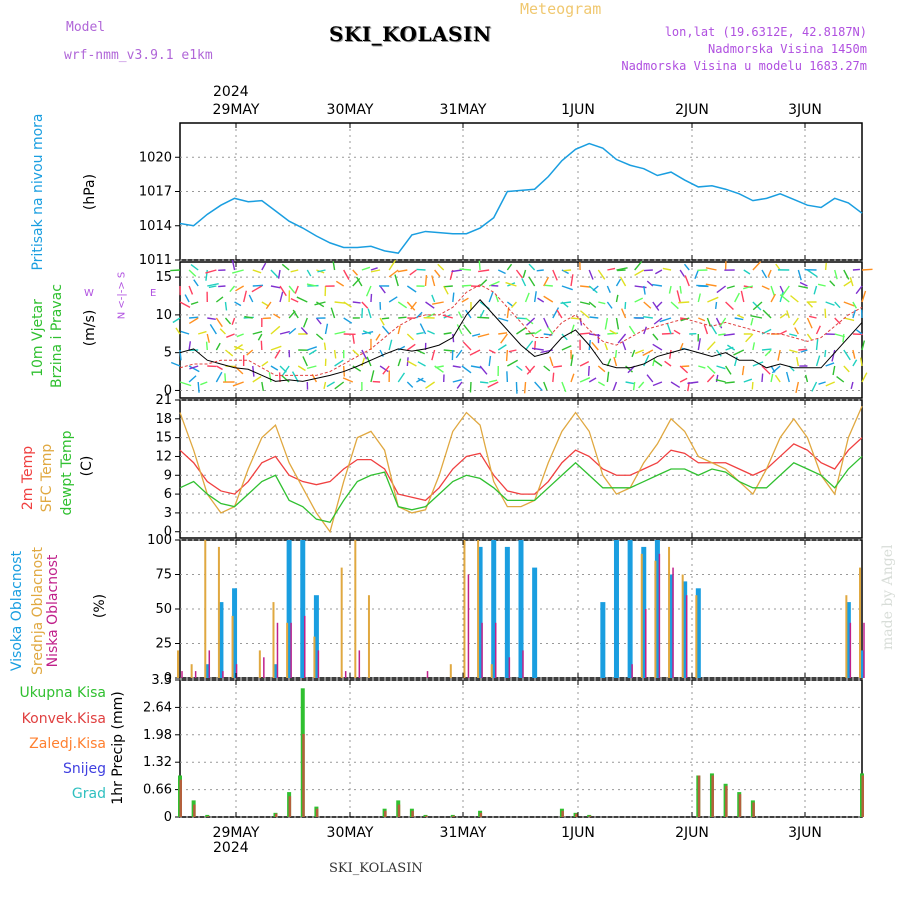 This screenshot has height=900, width=900. I want to click on day-label-bottom: 2JUN, so click(692, 833).